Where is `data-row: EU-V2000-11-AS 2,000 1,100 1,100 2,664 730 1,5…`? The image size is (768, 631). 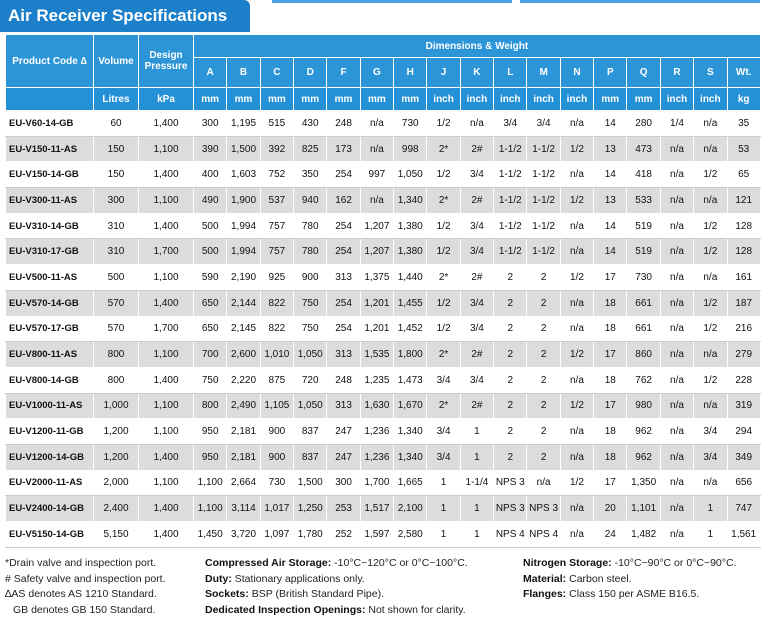 data-row: EU-V2000-11-AS 2,000 1,100 1,100 2,664 730 1,5… is located at coordinates (383, 483).